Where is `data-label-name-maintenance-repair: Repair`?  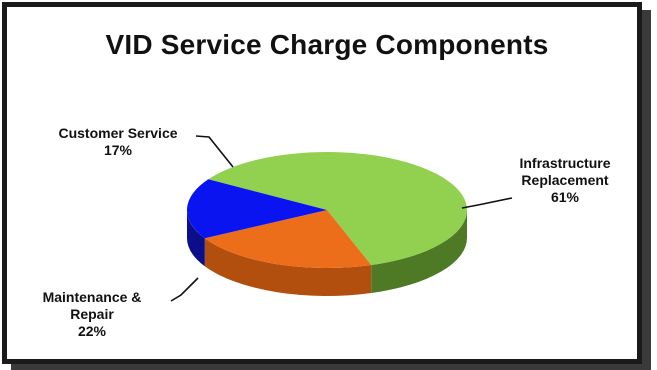
data-label-name-maintenance-repair: Repair is located at coordinates (92, 314).